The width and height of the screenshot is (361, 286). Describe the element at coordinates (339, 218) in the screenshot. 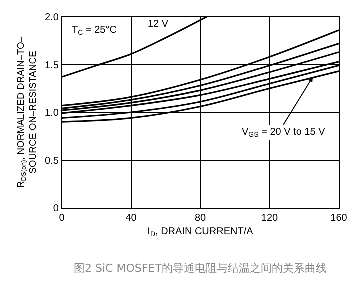

I see `x-tick-label: 160` at that location.